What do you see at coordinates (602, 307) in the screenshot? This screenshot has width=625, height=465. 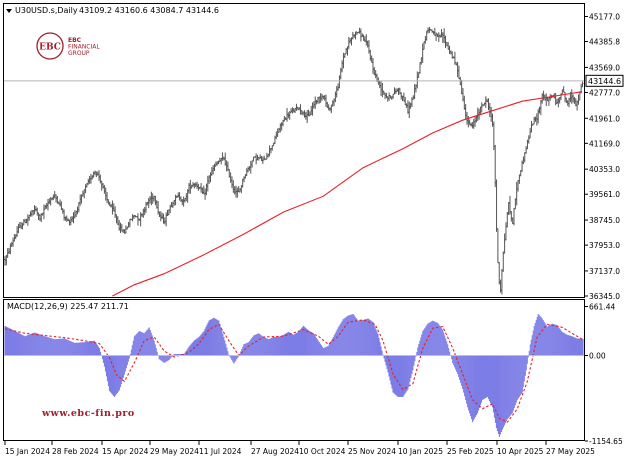 I see `macd-tick-label: 661.44` at bounding box center [602, 307].